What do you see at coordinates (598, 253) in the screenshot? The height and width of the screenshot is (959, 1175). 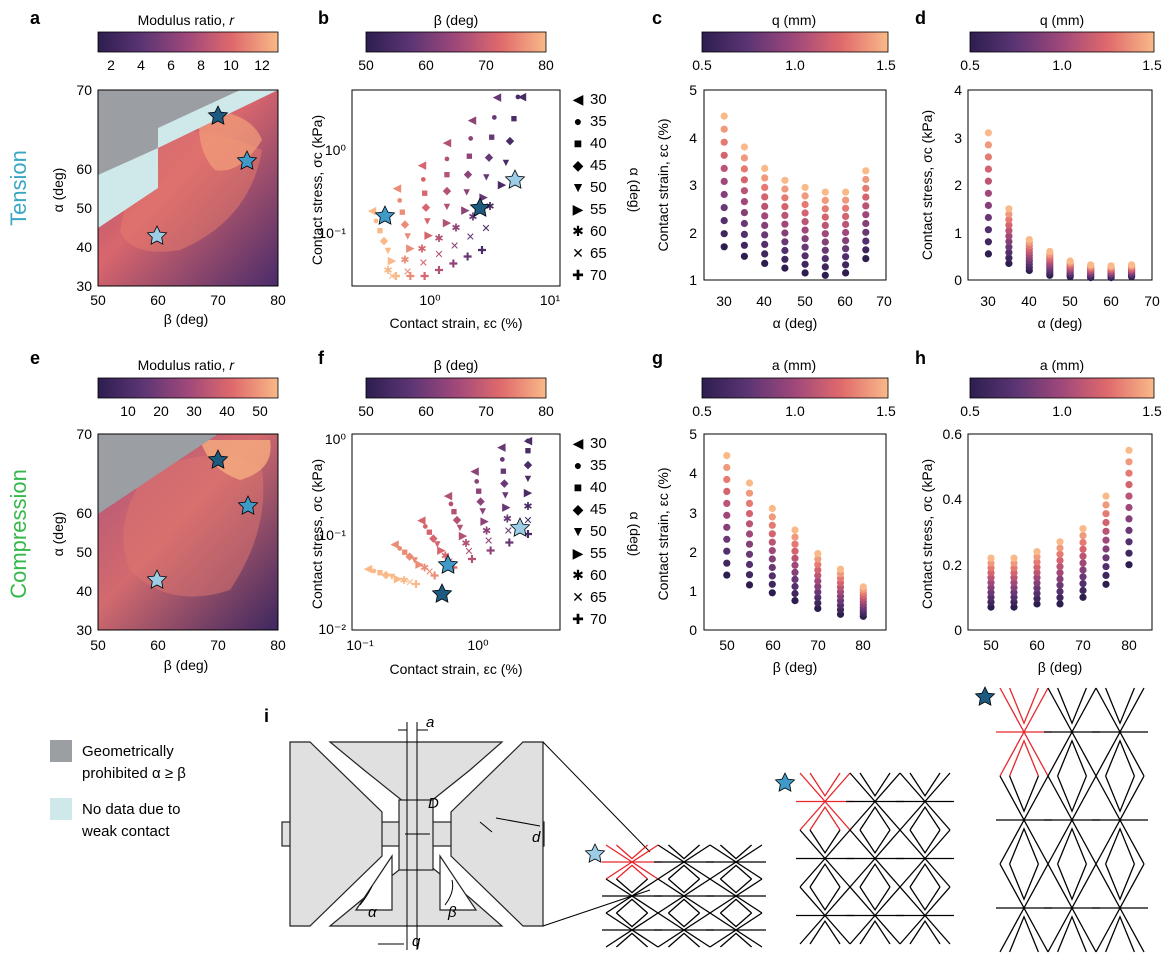 I see `legend-entry: 65` at bounding box center [598, 253].